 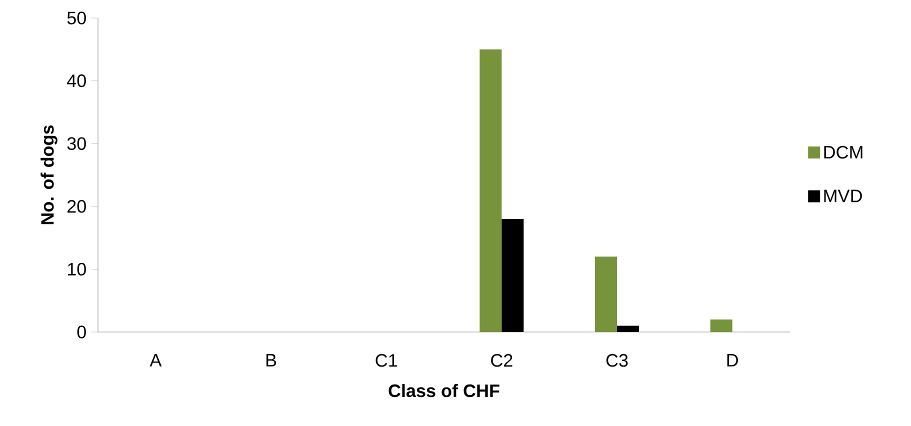 What do you see at coordinates (501, 360) in the screenshot?
I see `x-tick-label: C2` at bounding box center [501, 360].